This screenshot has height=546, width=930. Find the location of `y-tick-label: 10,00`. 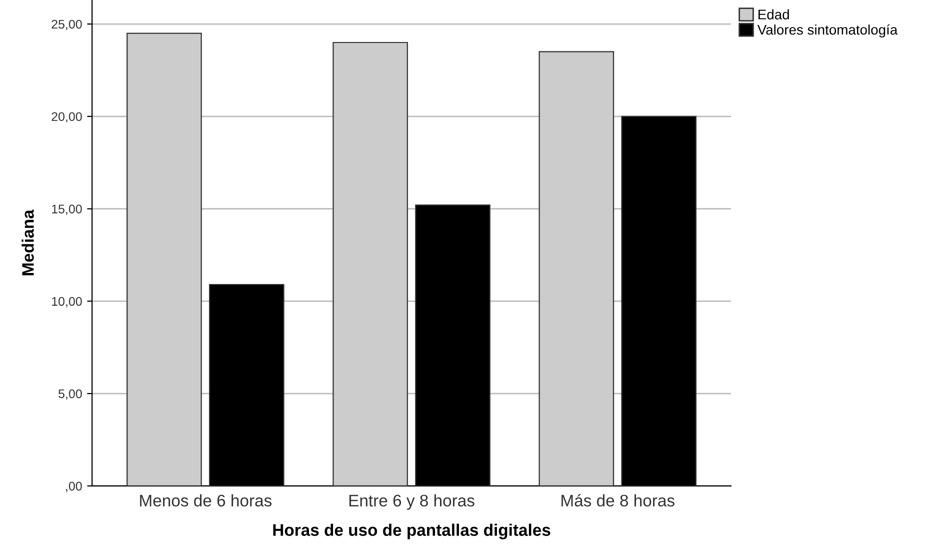

y-tick-label: 10,00 is located at coordinates (67, 302).